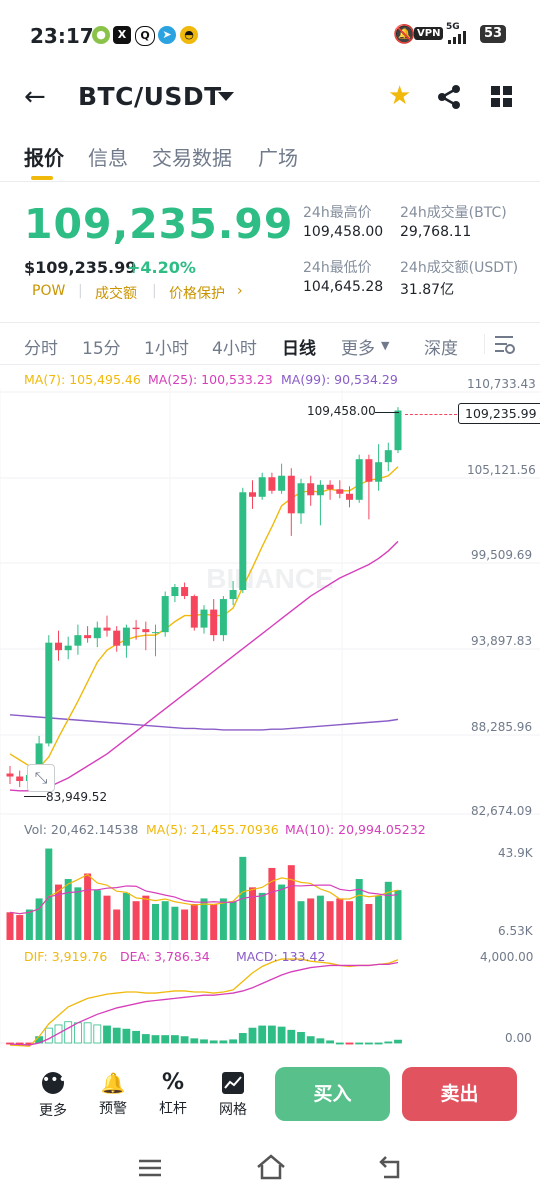 The image size is (540, 1199). I want to click on interval-depth: 深度, so click(441, 349).